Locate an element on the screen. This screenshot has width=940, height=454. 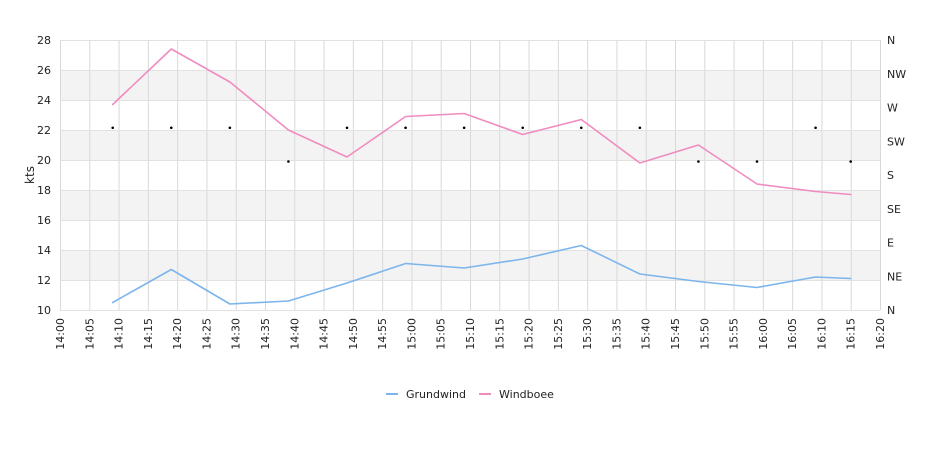
x-tick-label: 16:20 is located at coordinates (880, 334).